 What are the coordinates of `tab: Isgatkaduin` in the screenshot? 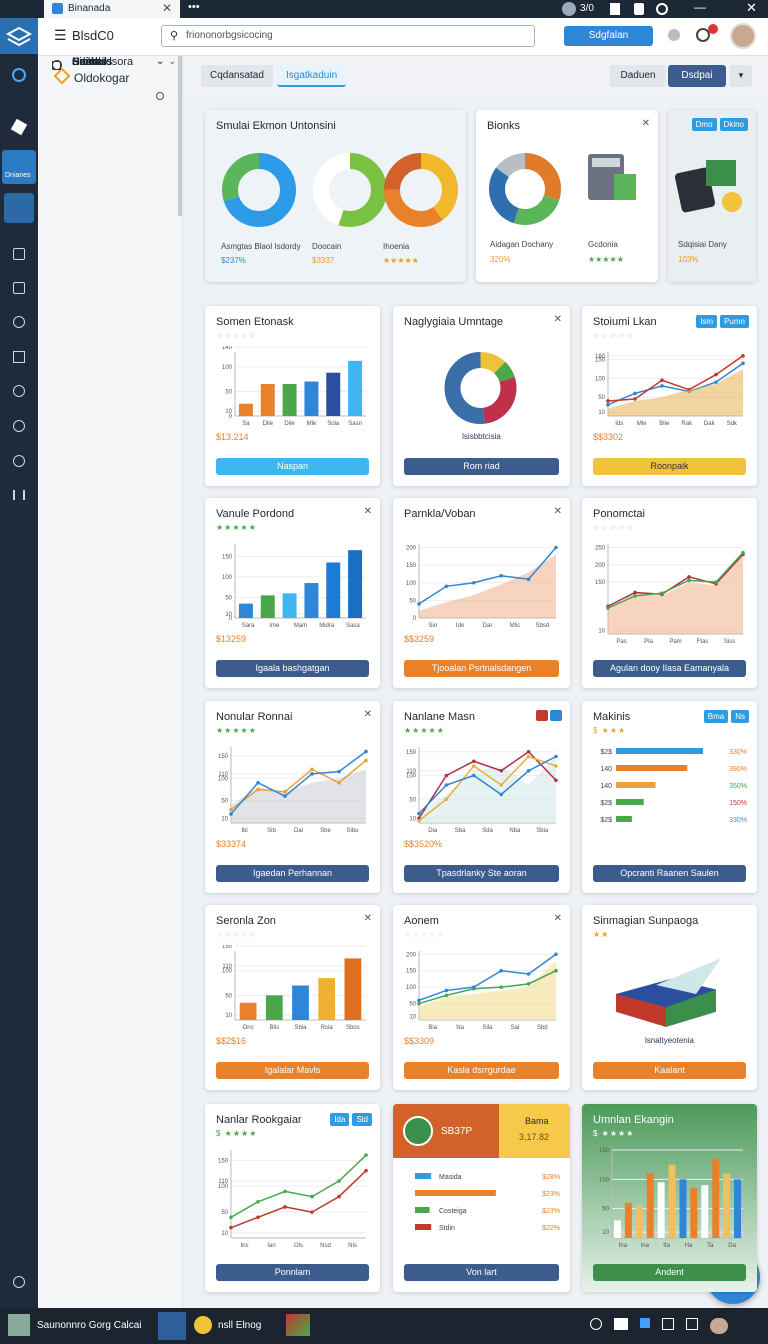 It's located at (312, 76).